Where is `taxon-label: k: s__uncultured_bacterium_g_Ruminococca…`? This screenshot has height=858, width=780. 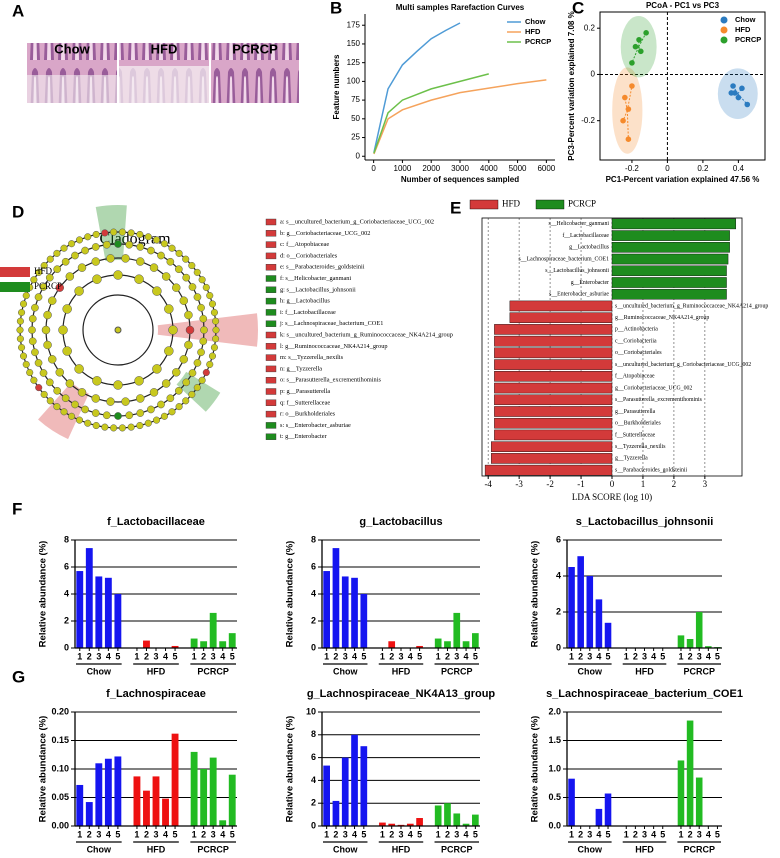
taxon-label: k: s__uncultured_bacterium_g_Ruminococca… is located at coordinates (366, 334).